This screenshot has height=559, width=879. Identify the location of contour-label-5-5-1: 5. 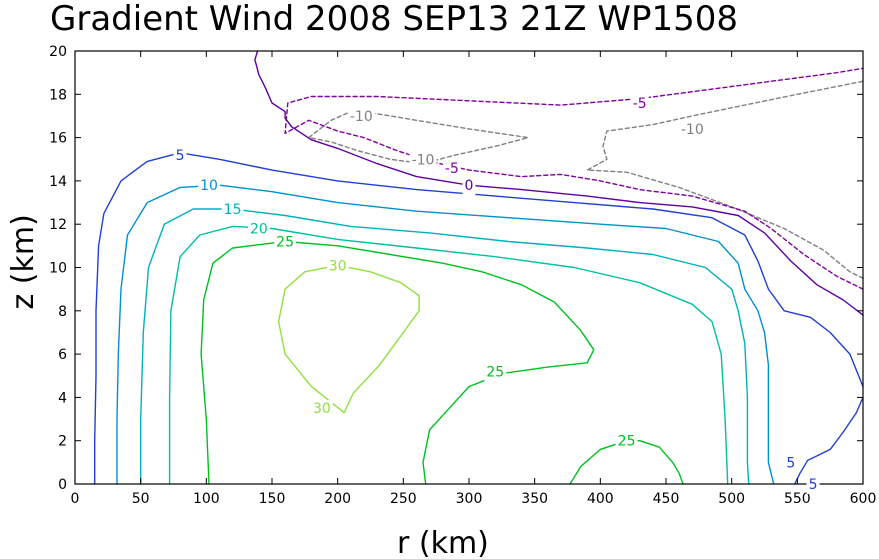
(813, 485).